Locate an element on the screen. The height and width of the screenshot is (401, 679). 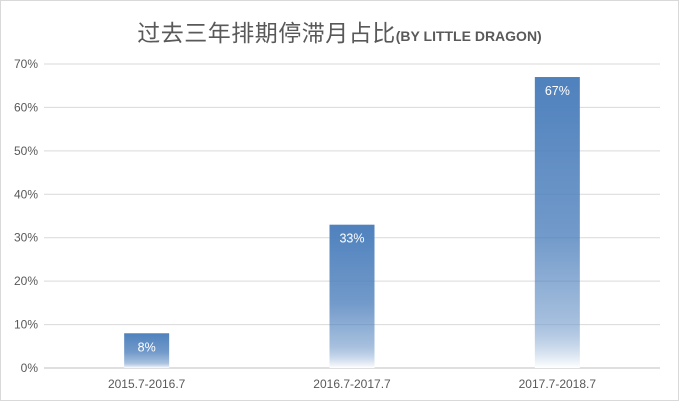
data-label: 33% is located at coordinates (351, 239).